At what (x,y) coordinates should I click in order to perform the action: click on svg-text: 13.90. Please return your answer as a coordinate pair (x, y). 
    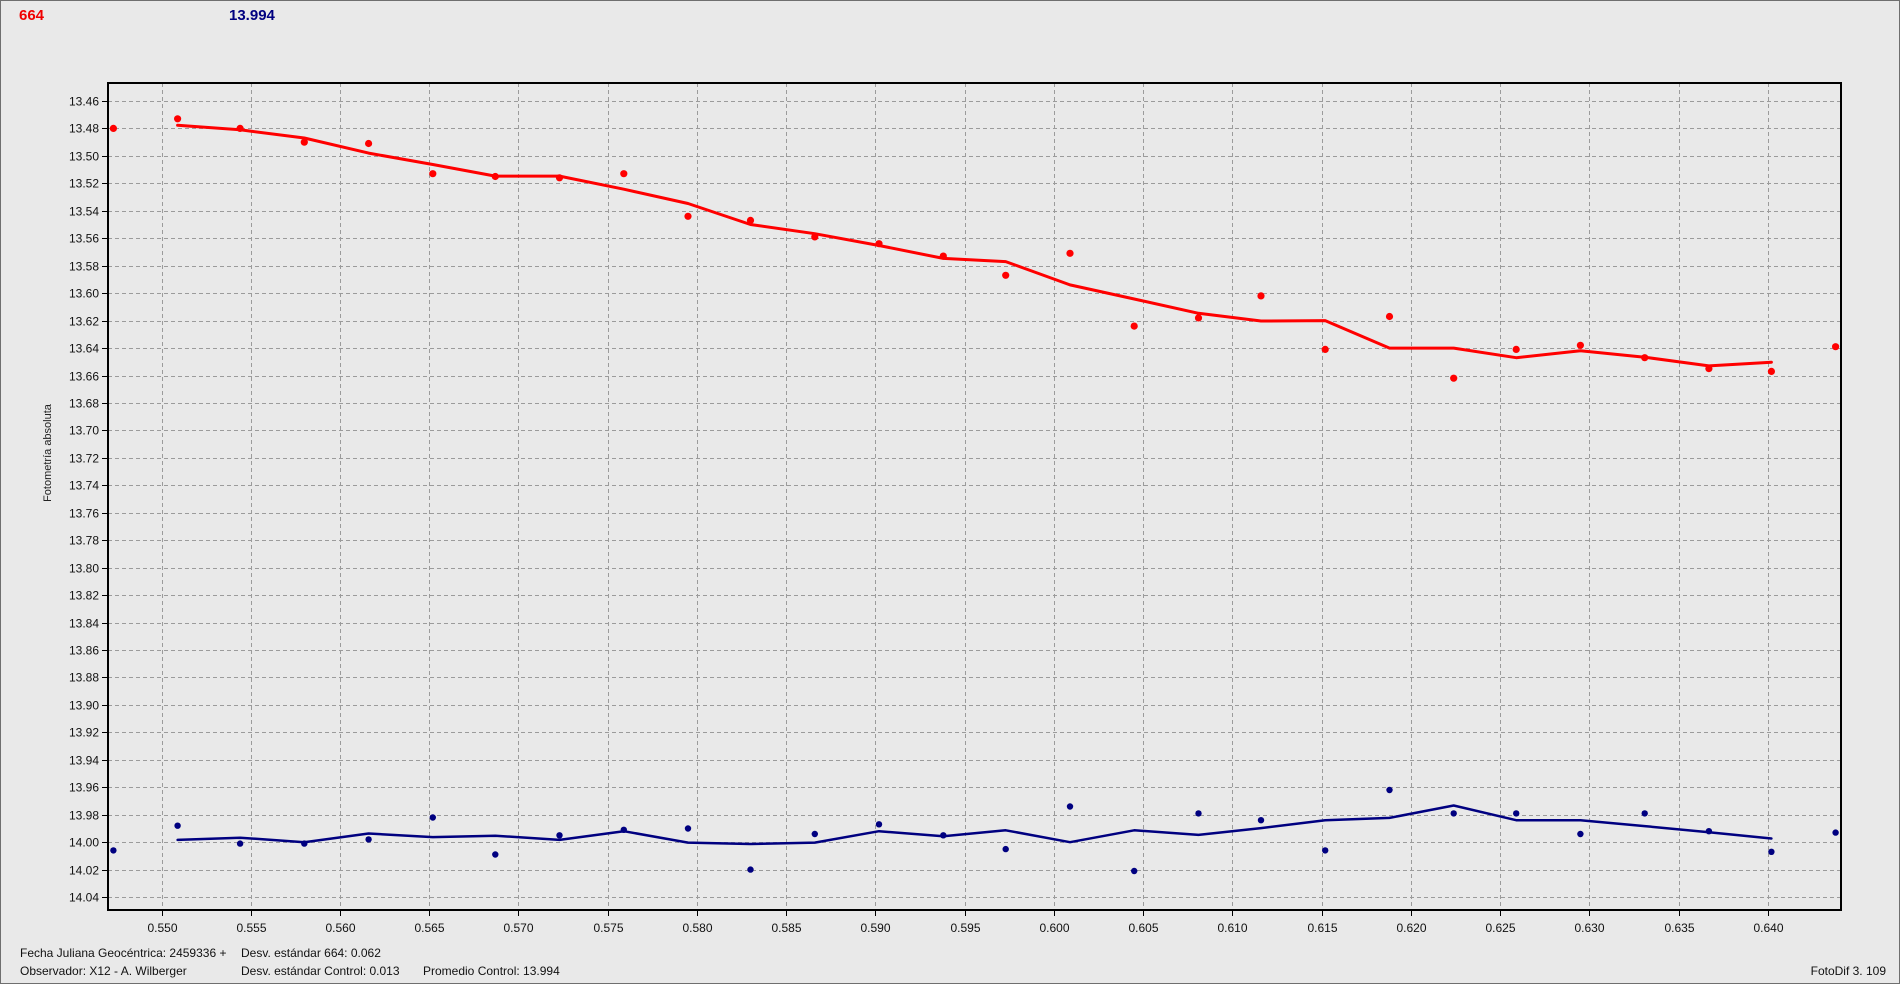
    Looking at the image, I should click on (84, 706).